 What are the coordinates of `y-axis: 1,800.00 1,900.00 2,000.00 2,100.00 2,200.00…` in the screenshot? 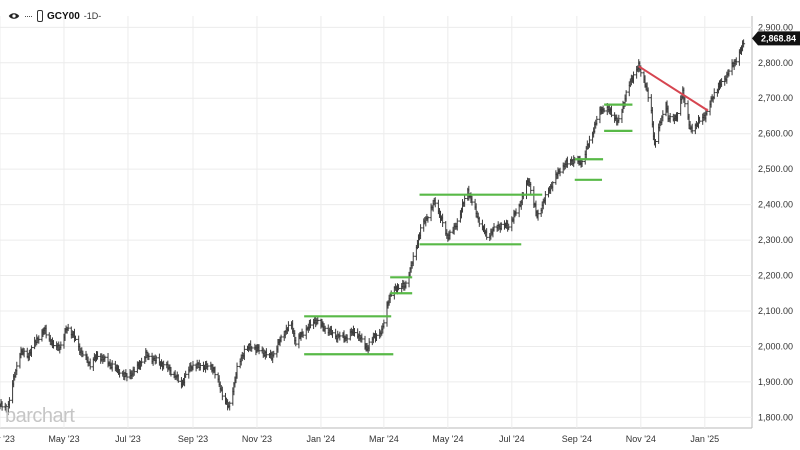 It's located at (775, 222).